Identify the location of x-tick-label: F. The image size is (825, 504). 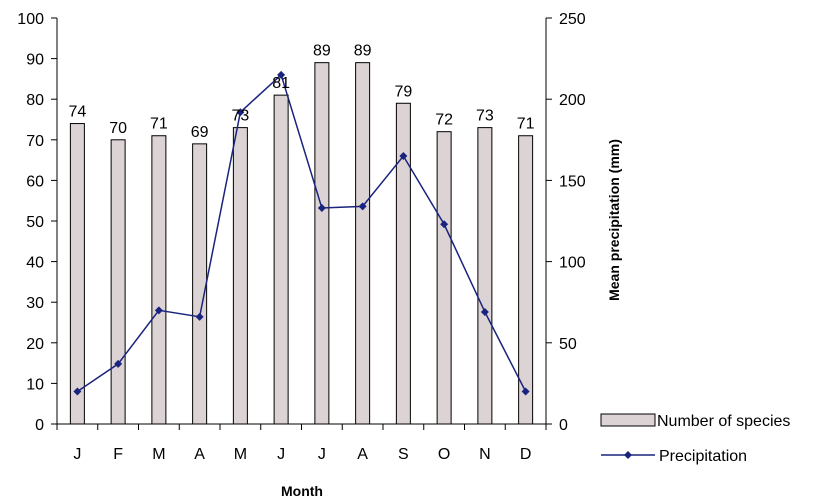
(118, 454).